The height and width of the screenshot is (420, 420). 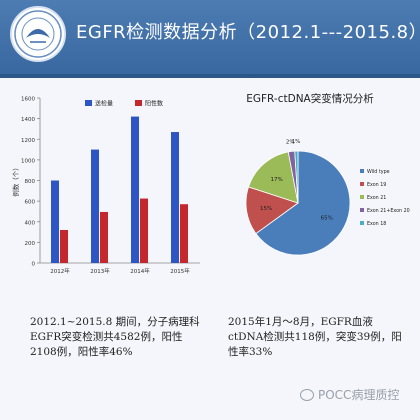 What do you see at coordinates (180, 271) in the screenshot?
I see `x-tick-label: 2015年` at bounding box center [180, 271].